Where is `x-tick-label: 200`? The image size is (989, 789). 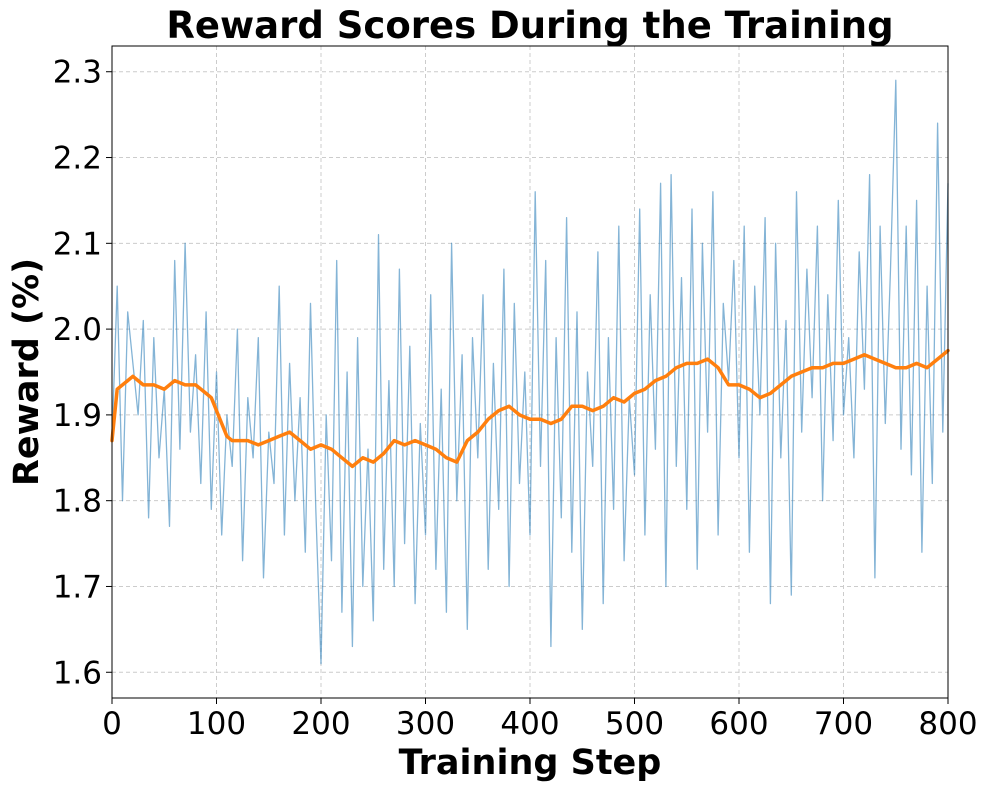
x-tick-label: 200 is located at coordinates (320, 724).